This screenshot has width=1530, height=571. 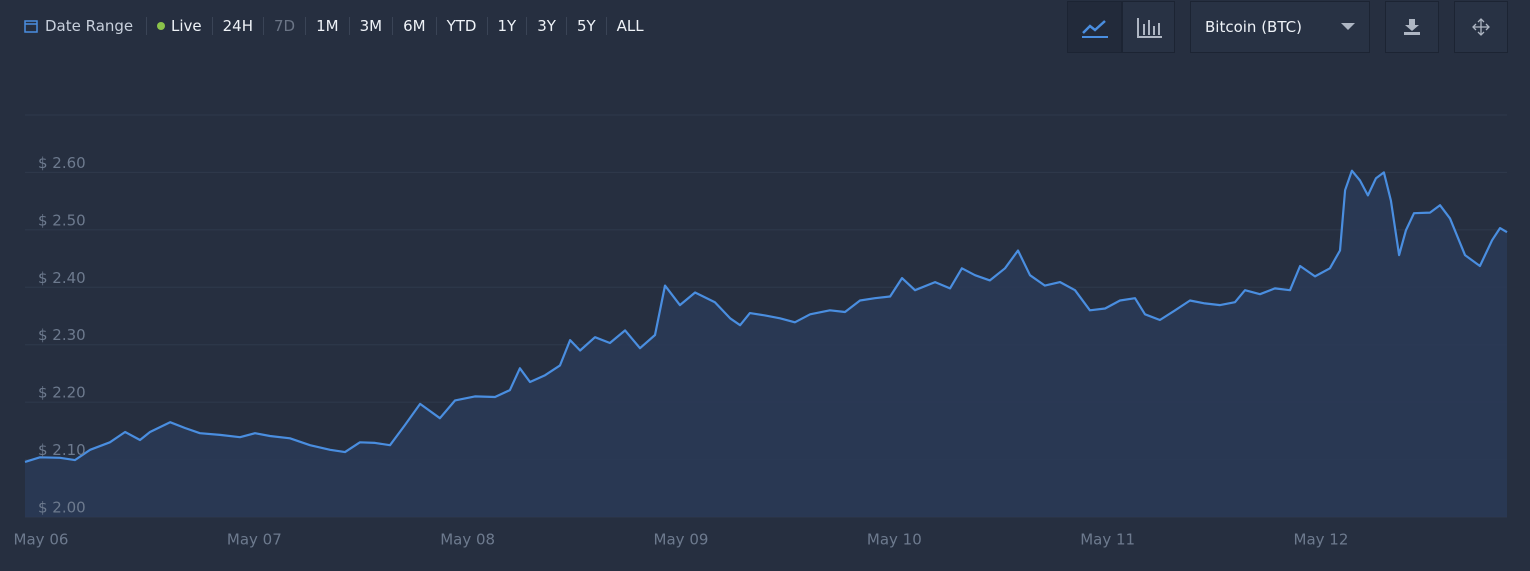 What do you see at coordinates (461, 26) in the screenshot?
I see `range-button: YTD` at bounding box center [461, 26].